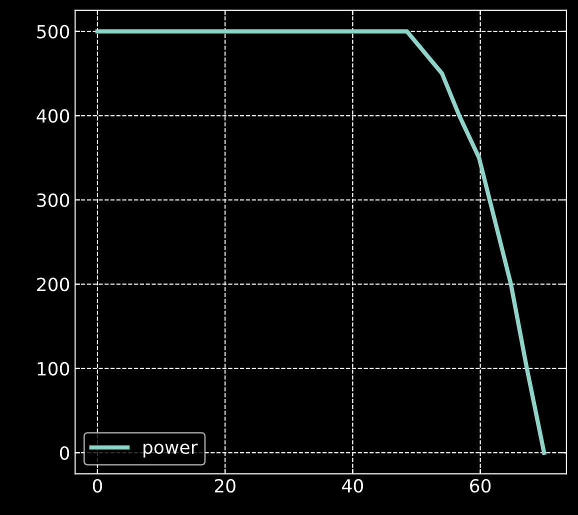  What do you see at coordinates (97, 485) in the screenshot?
I see `x-tick-label: 0` at bounding box center [97, 485].